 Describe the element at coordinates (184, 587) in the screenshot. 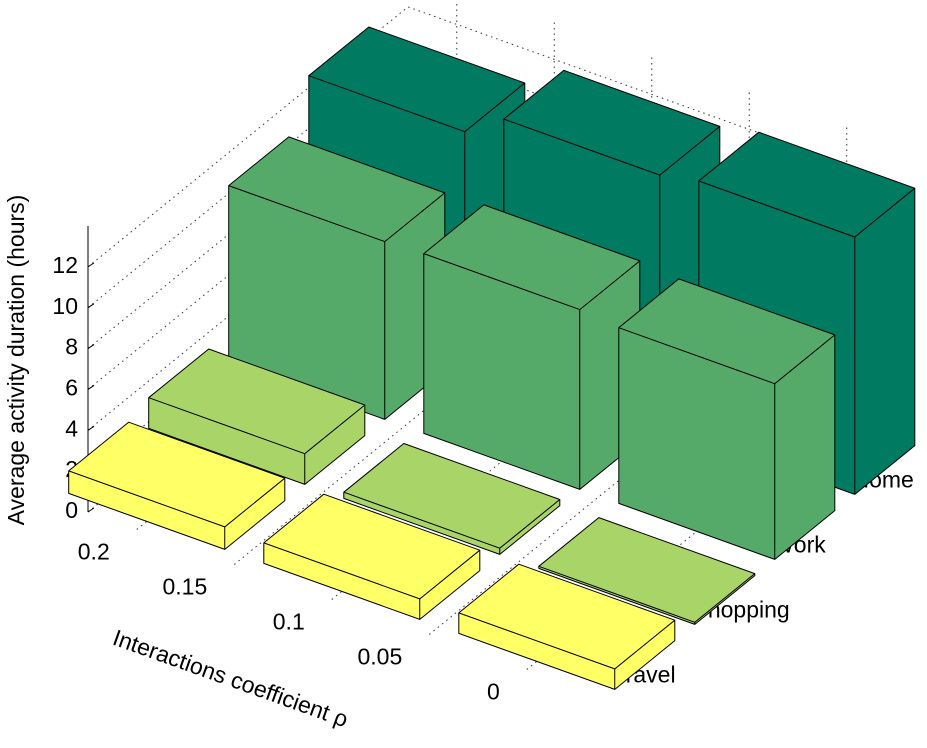

I see `x-tick-label: 0.15` at that location.